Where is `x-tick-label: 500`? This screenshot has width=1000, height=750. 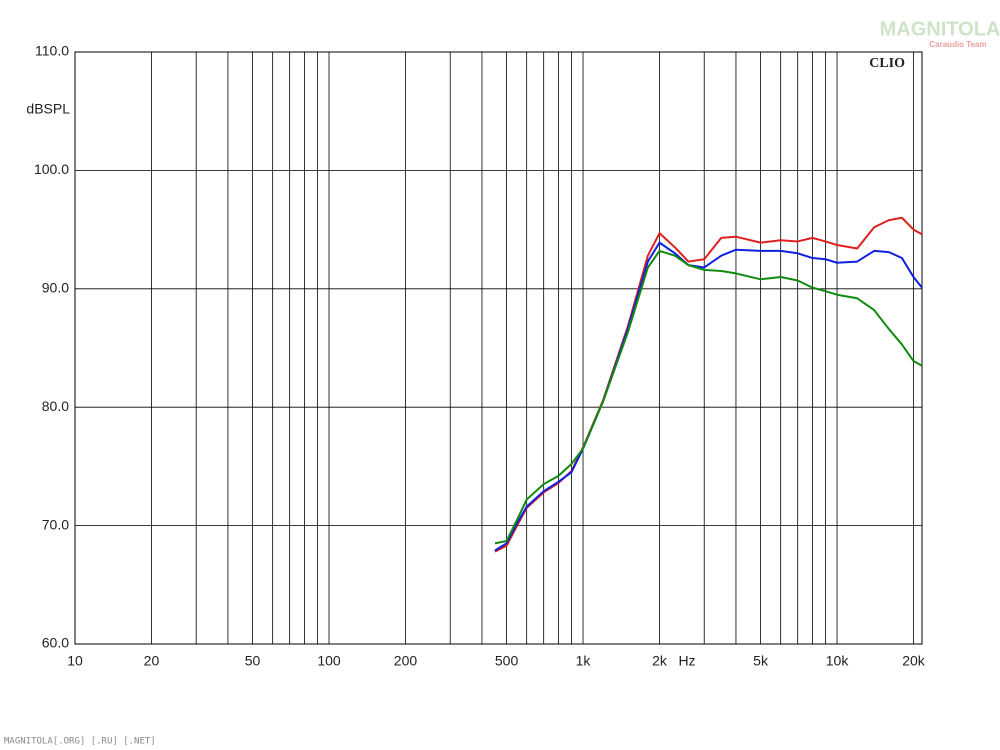
x-tick-label: 500 is located at coordinates (507, 661).